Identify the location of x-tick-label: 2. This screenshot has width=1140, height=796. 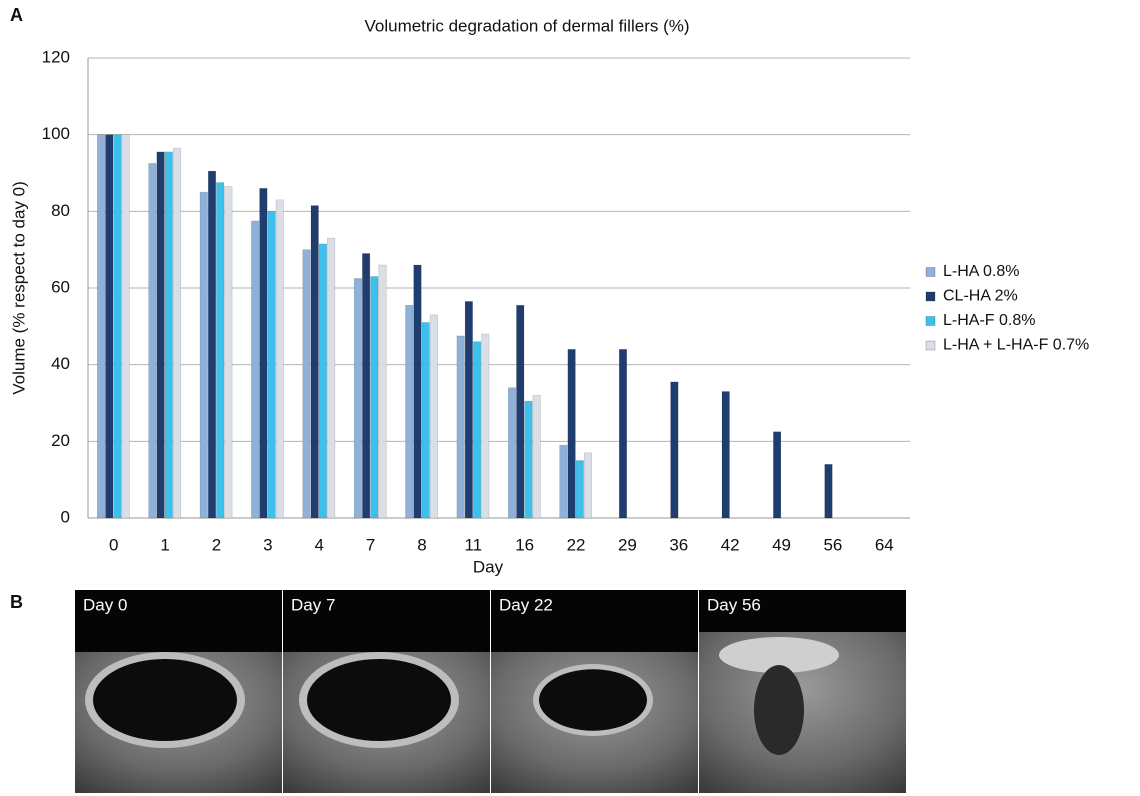
(216, 544).